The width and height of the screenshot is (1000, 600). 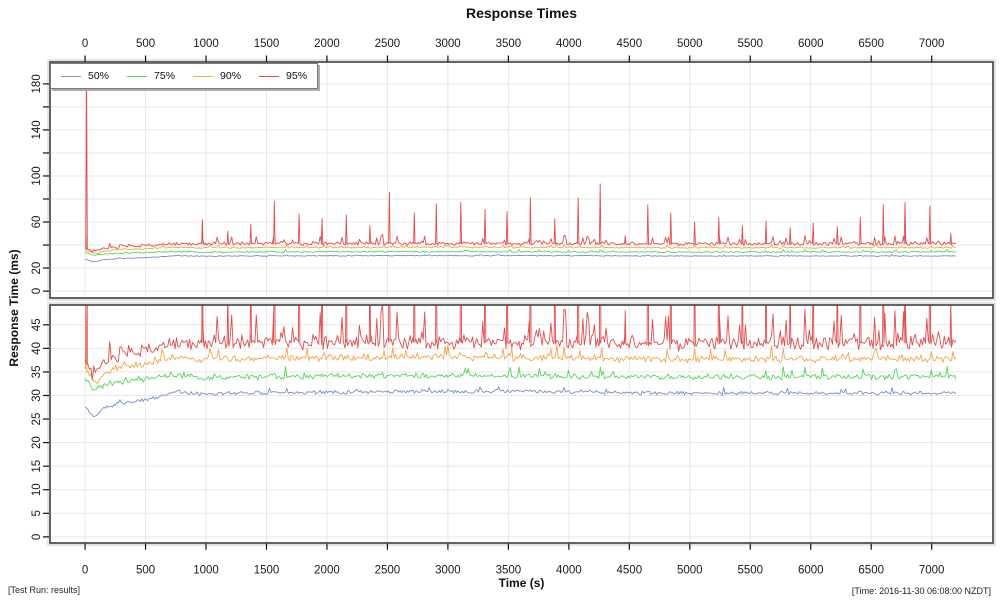 What do you see at coordinates (269, 76) in the screenshot?
I see `legend-line-swatch-95pct` at bounding box center [269, 76].